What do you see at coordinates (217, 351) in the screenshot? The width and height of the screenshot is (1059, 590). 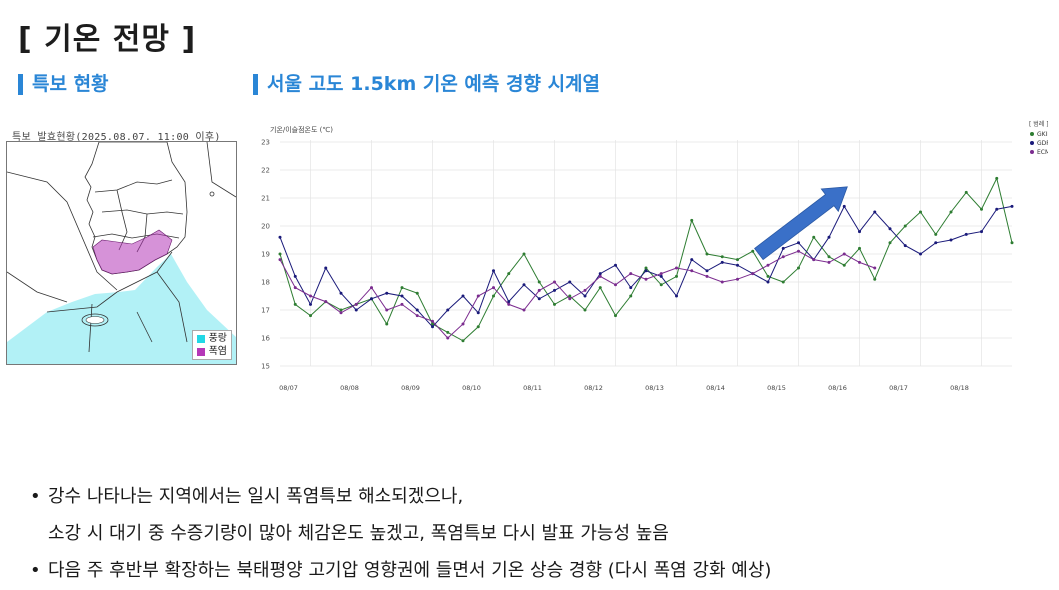 I see `legend-label-heatwave: 폭염` at bounding box center [217, 351].